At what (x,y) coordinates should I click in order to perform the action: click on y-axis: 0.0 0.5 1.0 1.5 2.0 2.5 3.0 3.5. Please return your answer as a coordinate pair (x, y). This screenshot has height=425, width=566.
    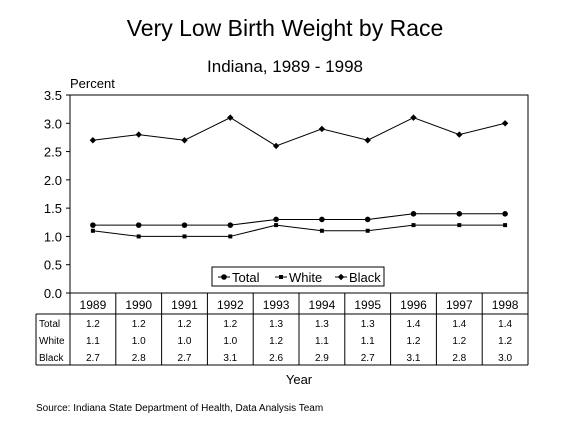
    Looking at the image, I should click on (57, 194).